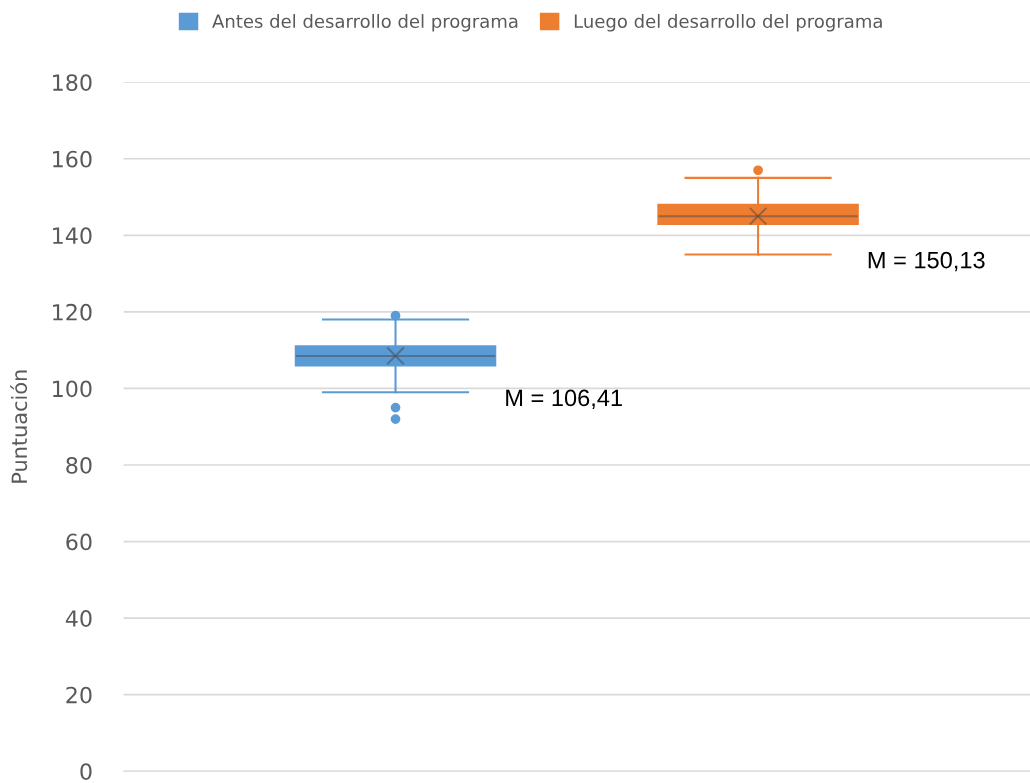 This screenshot has width=1030, height=783. I want to click on annotation: M = 106,41, so click(564, 399).